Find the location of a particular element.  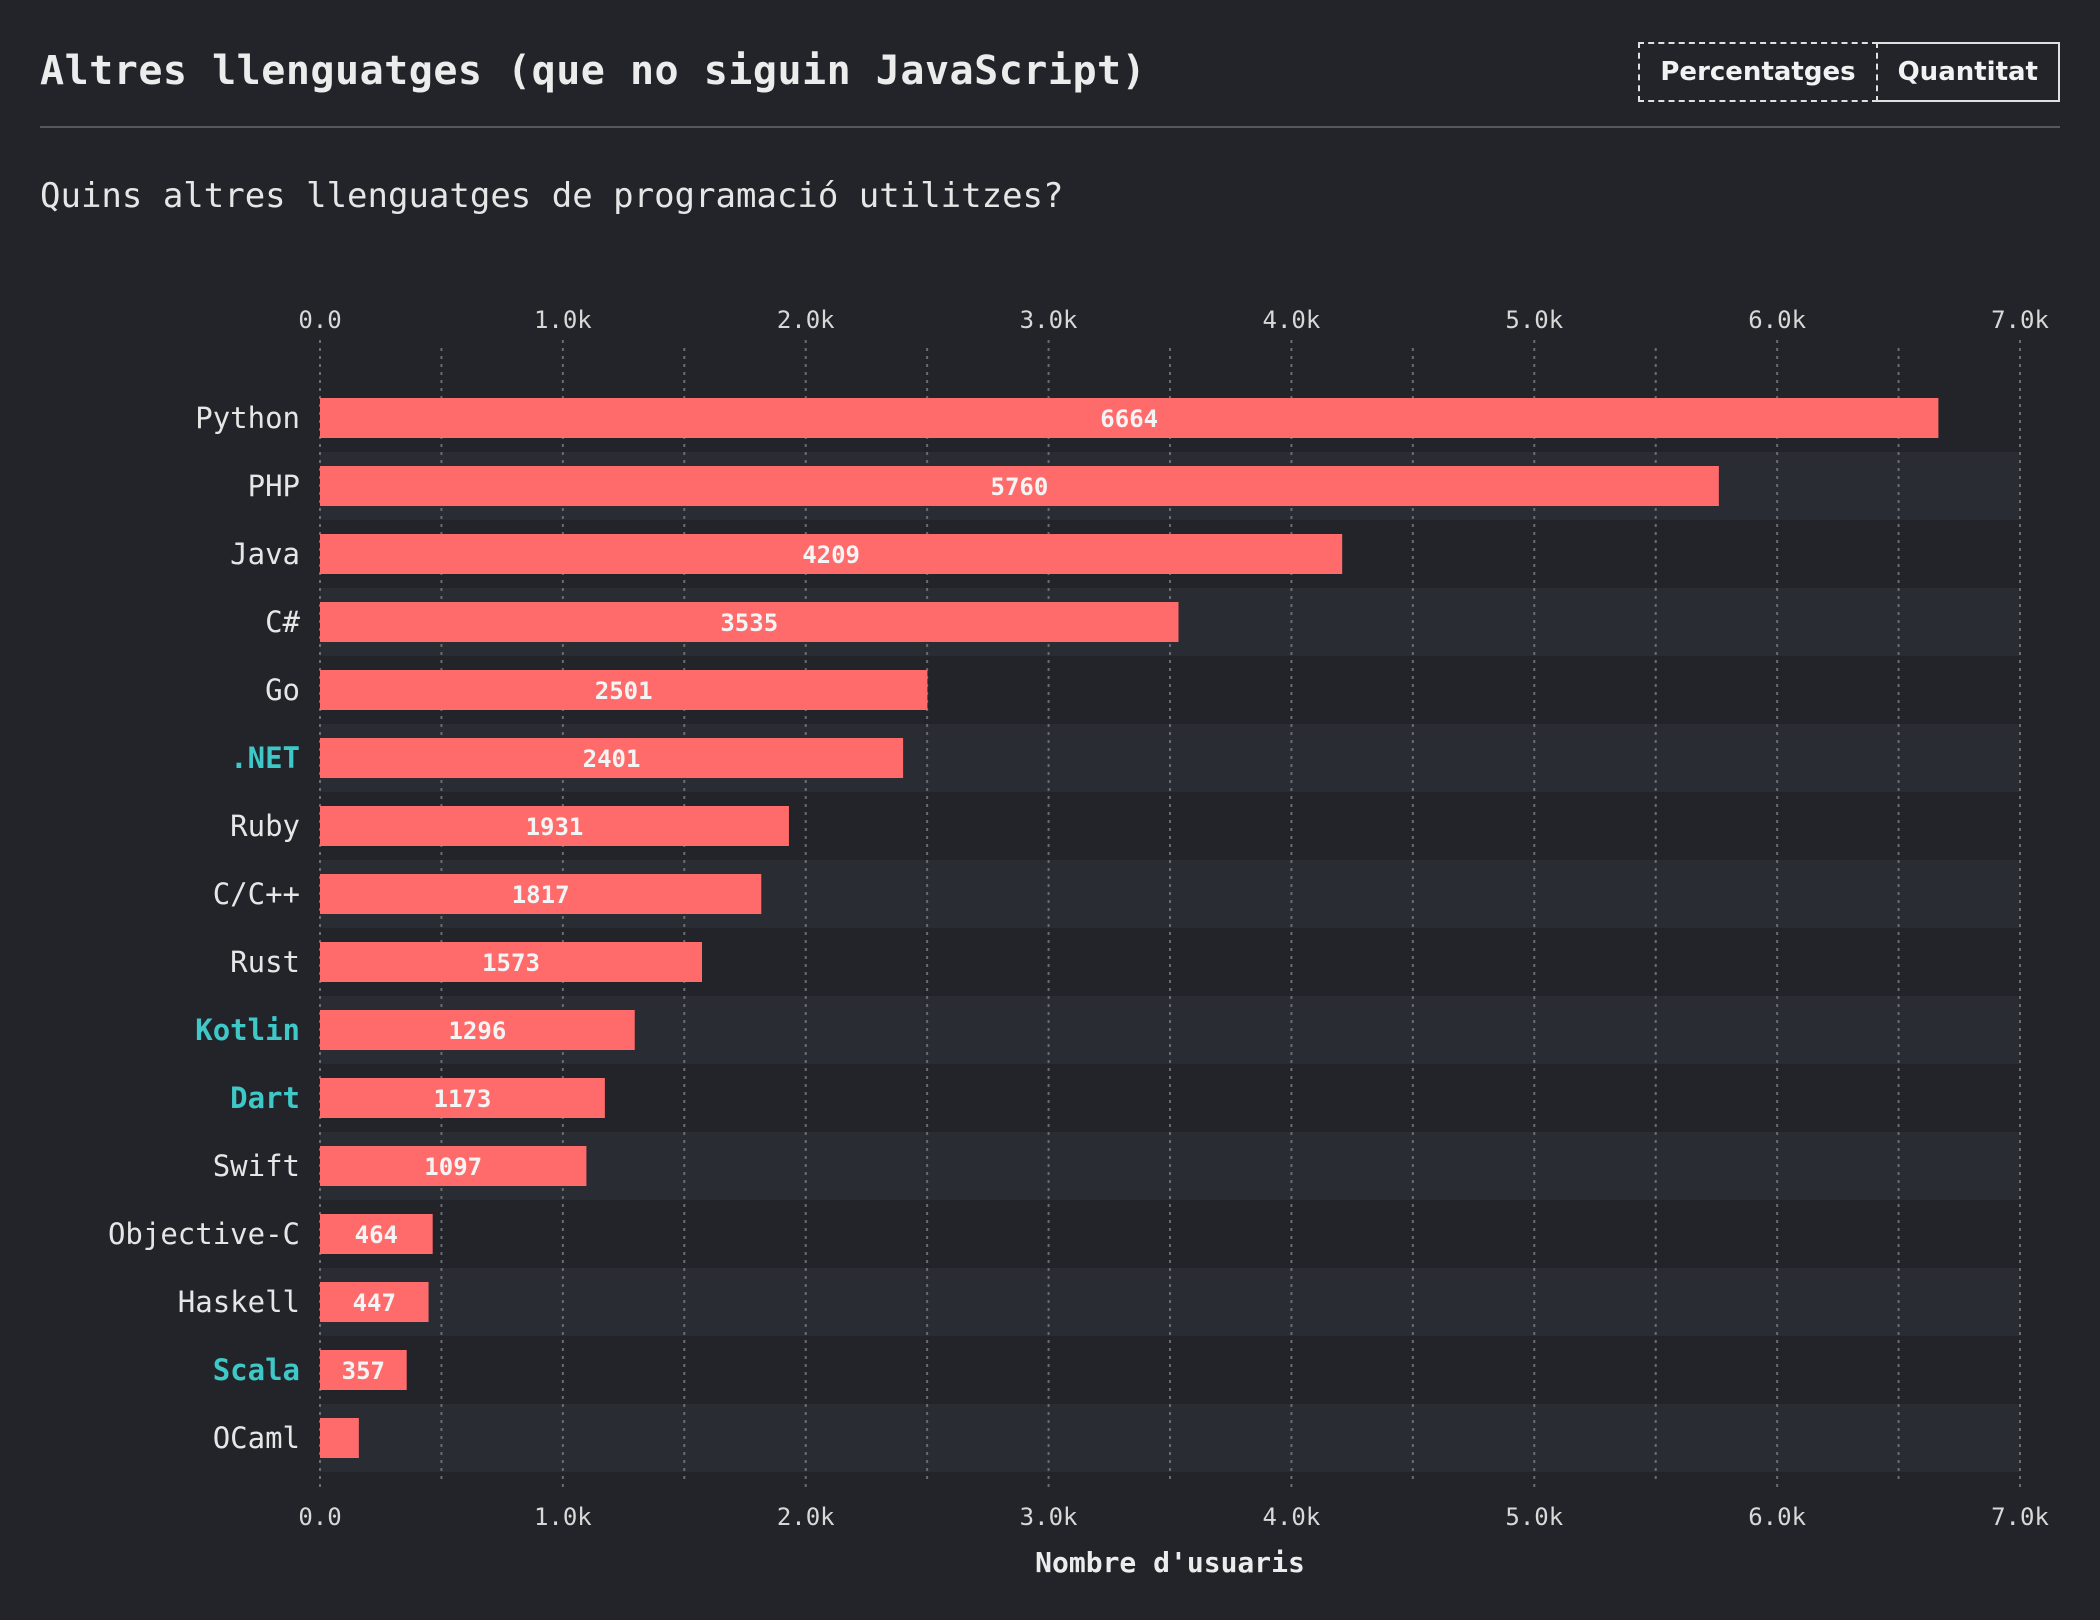

value-label: 2501 is located at coordinates (624, 691).